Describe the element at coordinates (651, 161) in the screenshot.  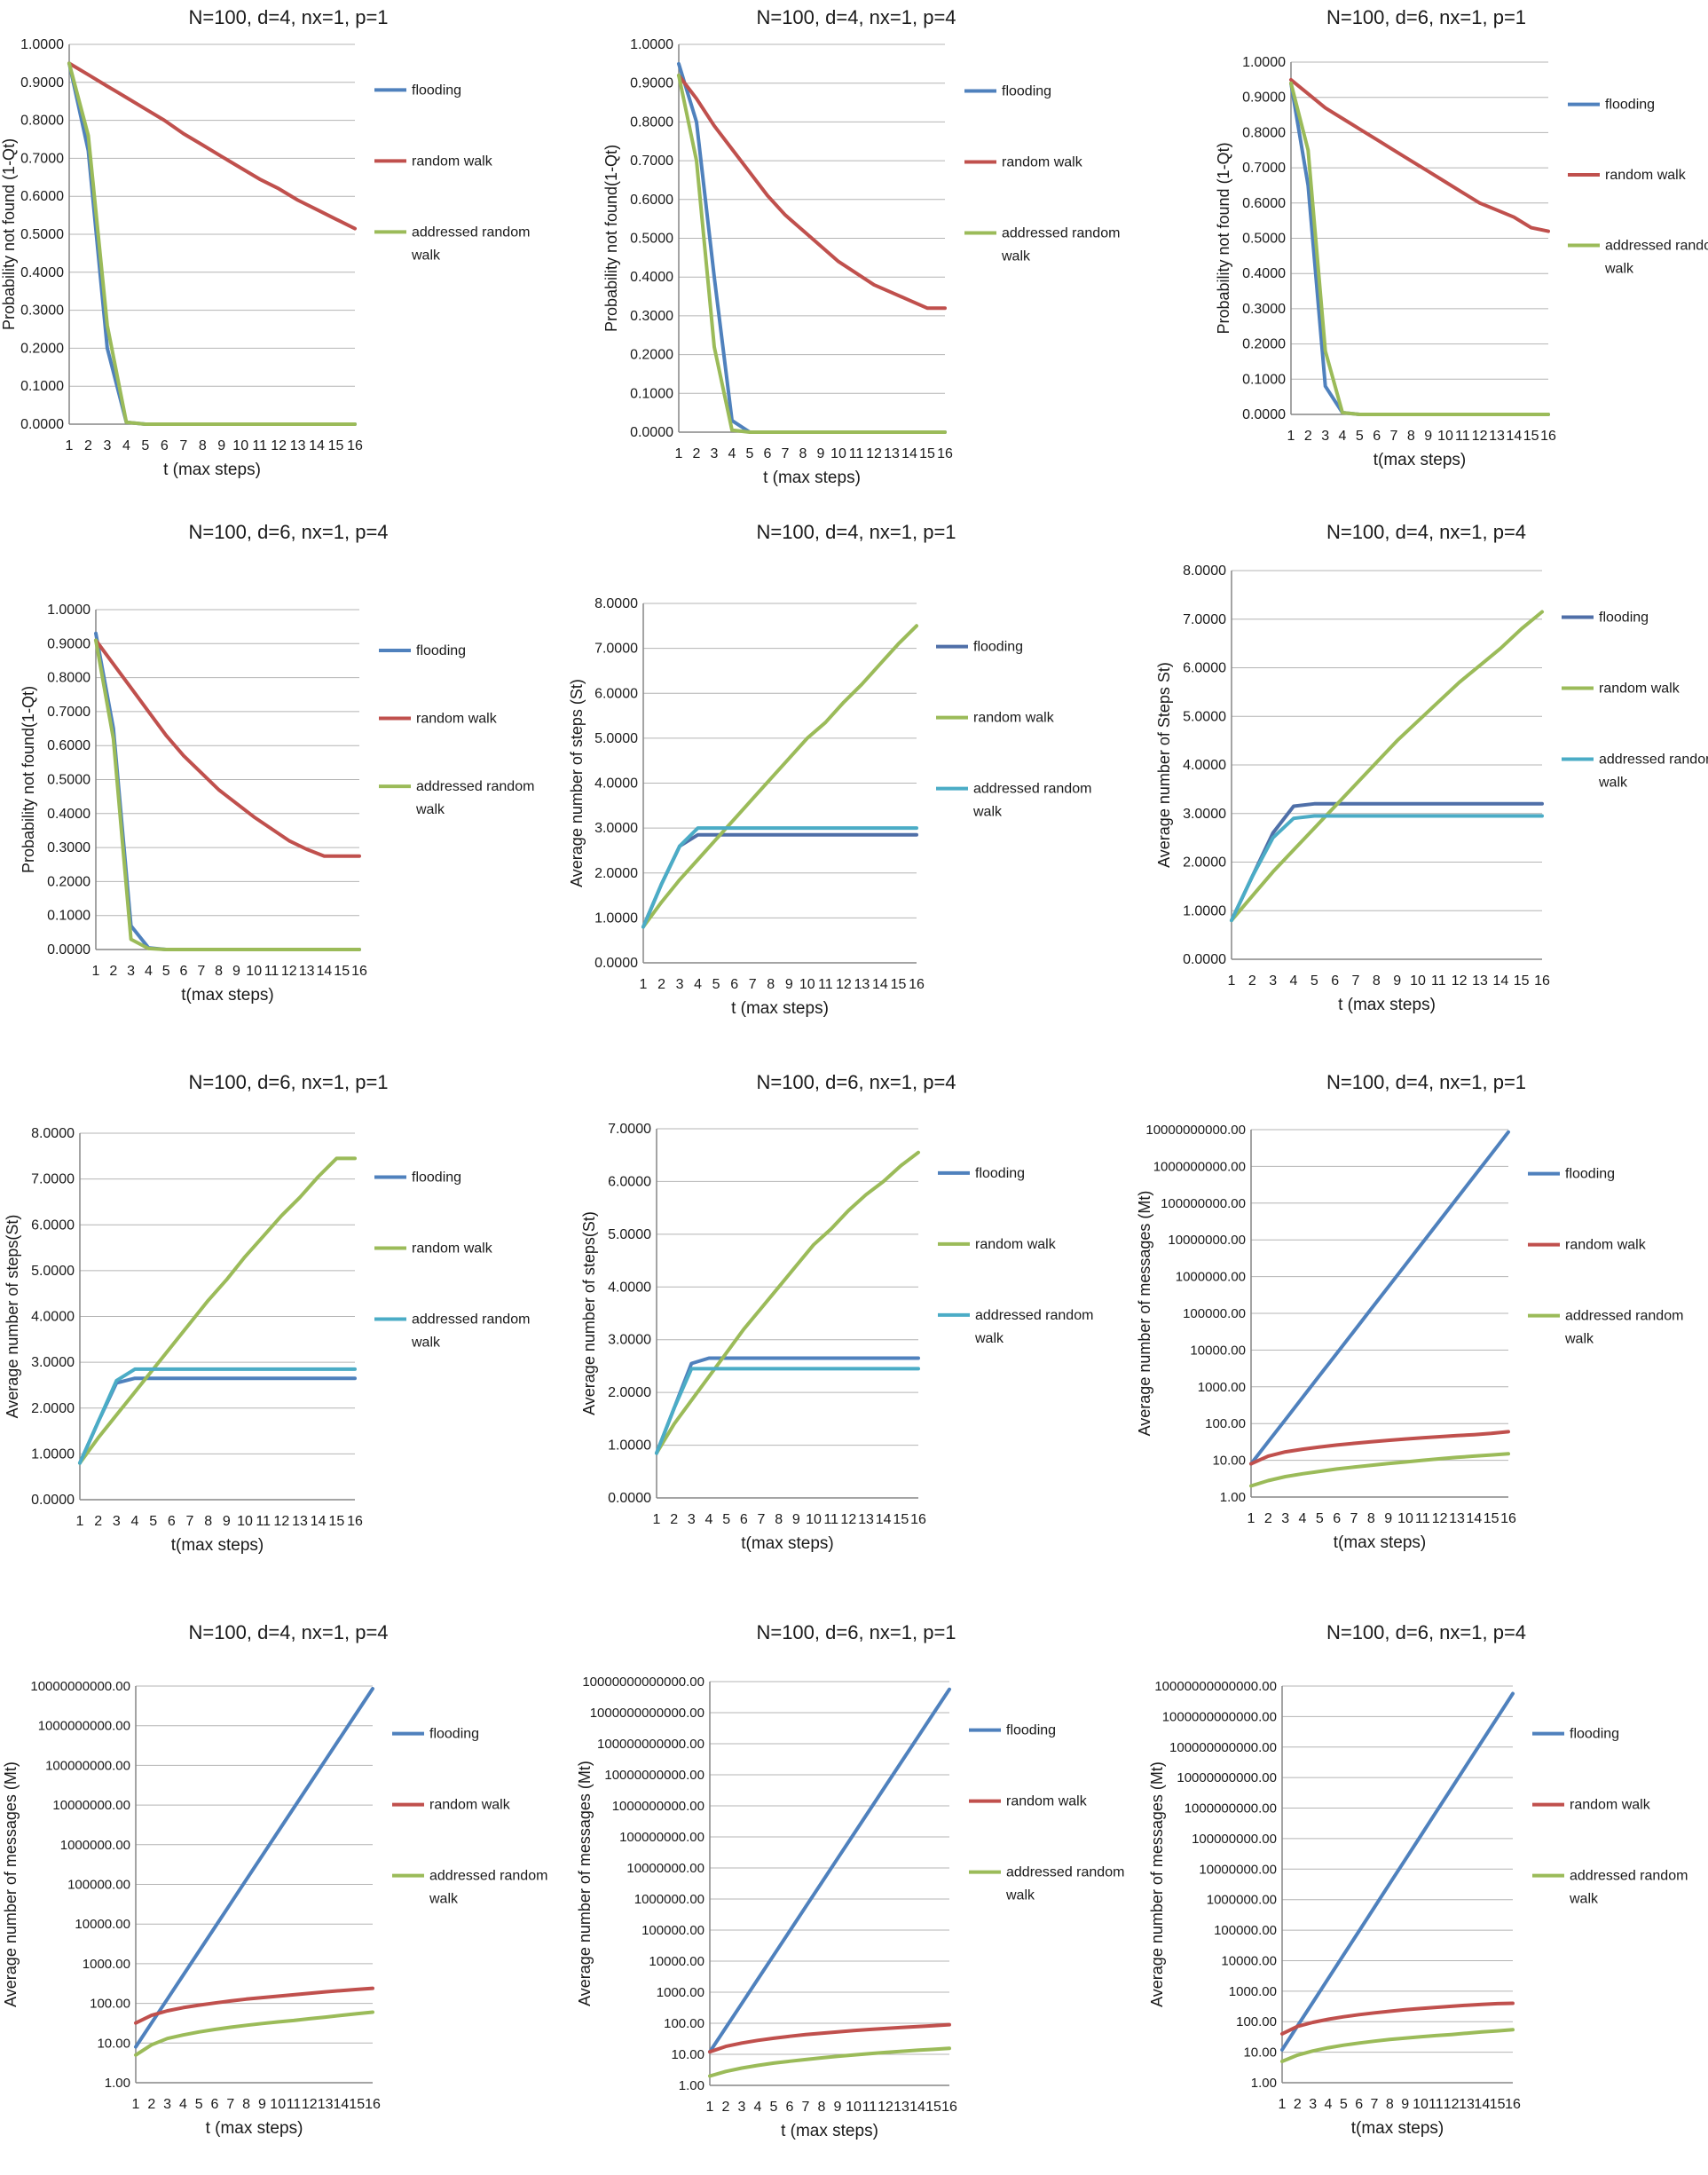
I see `y-tick-label: 0.7000` at that location.